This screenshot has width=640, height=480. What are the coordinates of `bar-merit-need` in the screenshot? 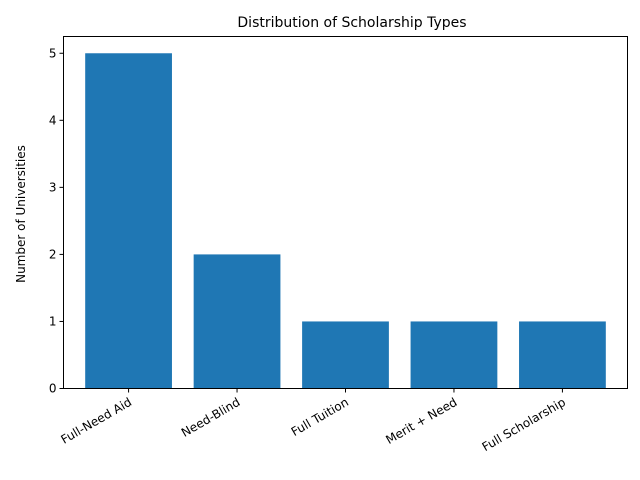 It's located at (454, 355).